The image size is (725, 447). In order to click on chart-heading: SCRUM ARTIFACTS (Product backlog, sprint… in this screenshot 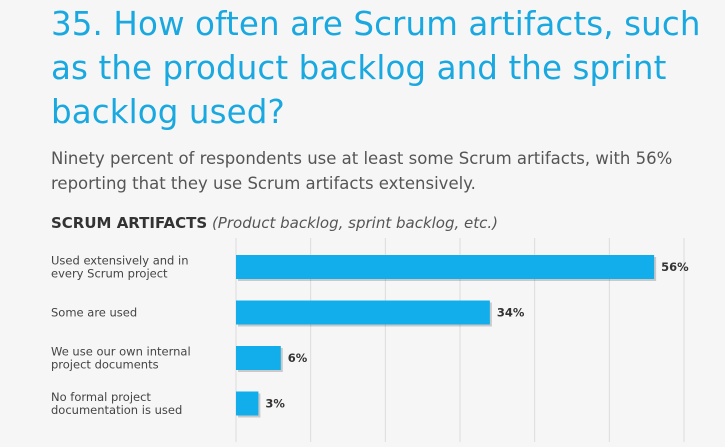, I will do `click(274, 223)`.